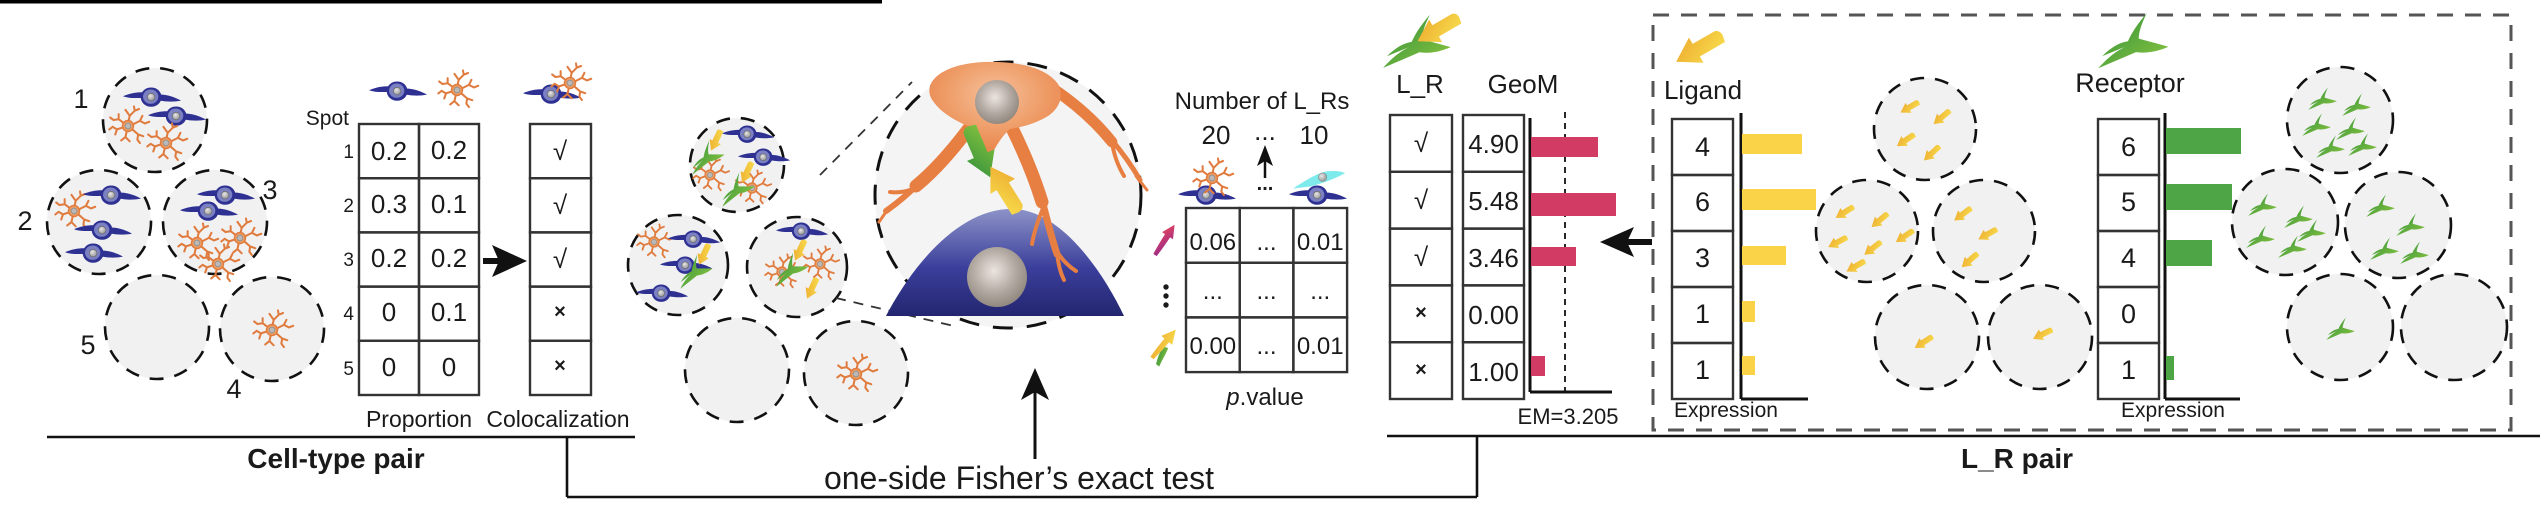 The image size is (2540, 512). What do you see at coordinates (2130, 83) in the screenshot?
I see `svg-text: Receptor` at bounding box center [2130, 83].